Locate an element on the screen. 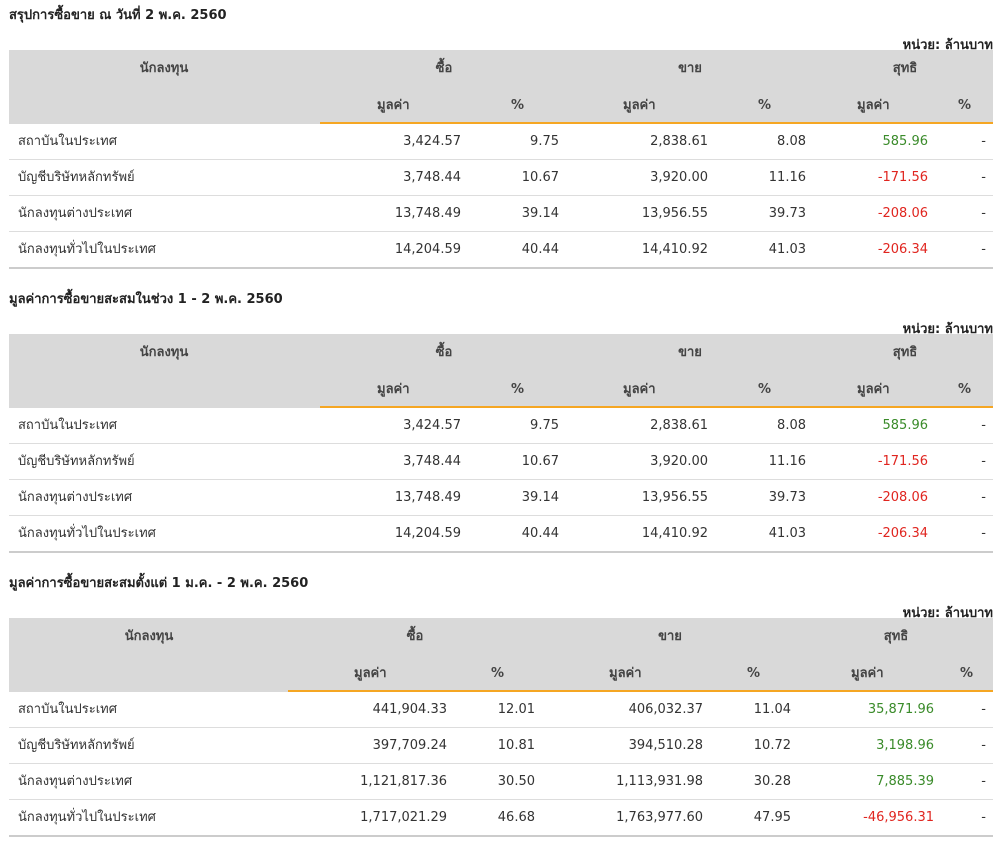 Image resolution: width=1001 pixels, height=842 pixels. sell-percent: 10.72 is located at coordinates (772, 745).